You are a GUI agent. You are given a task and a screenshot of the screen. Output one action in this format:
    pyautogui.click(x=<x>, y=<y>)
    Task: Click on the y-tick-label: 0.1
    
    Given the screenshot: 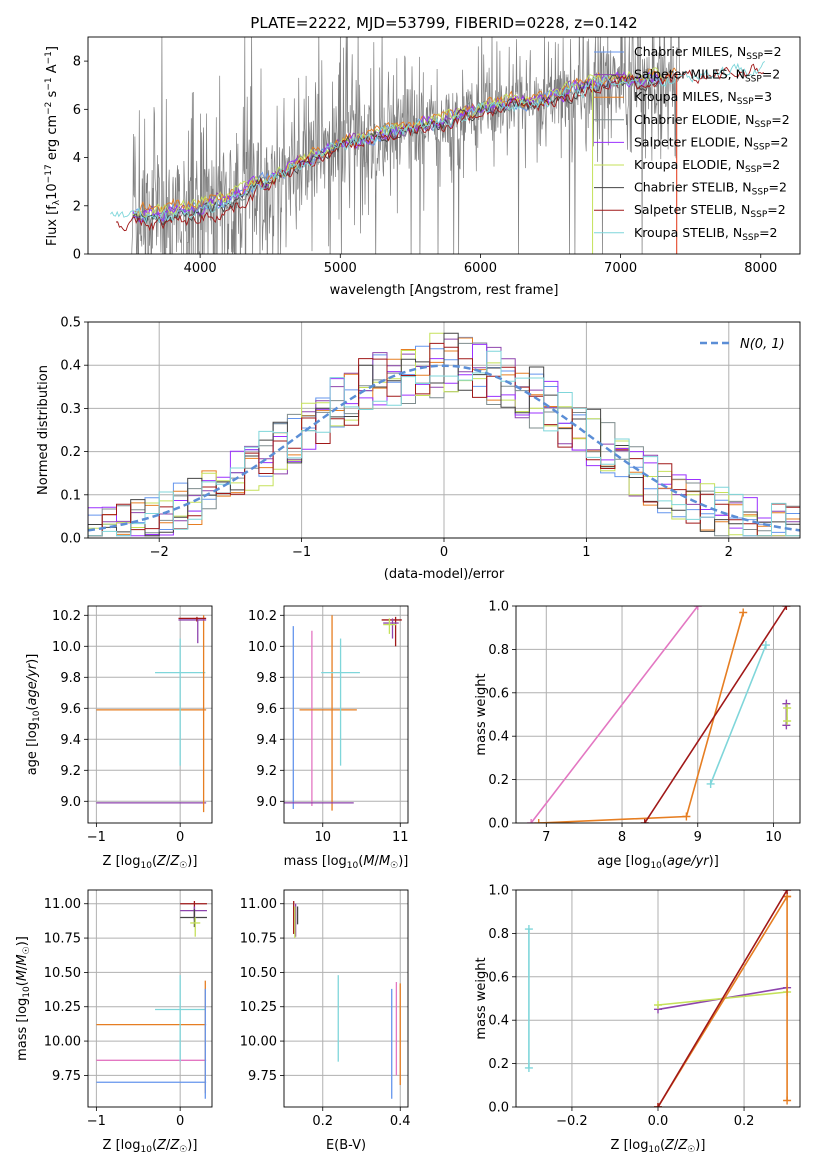 What is the action you would take?
    pyautogui.click(x=70, y=495)
    